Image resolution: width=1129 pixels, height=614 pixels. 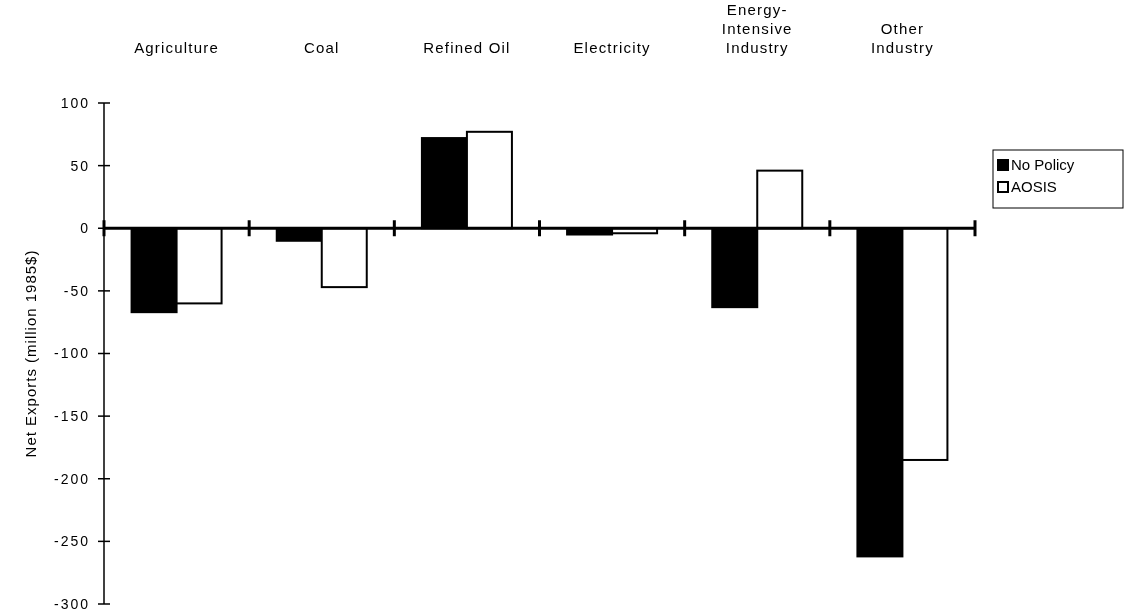 I want to click on x-tick-label: Coal, so click(x=321, y=47).